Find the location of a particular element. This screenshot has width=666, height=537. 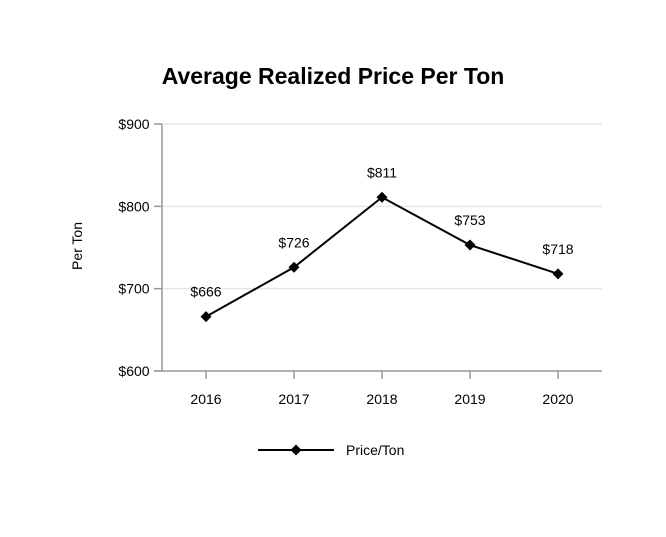

data-label: $666 is located at coordinates (205, 292).